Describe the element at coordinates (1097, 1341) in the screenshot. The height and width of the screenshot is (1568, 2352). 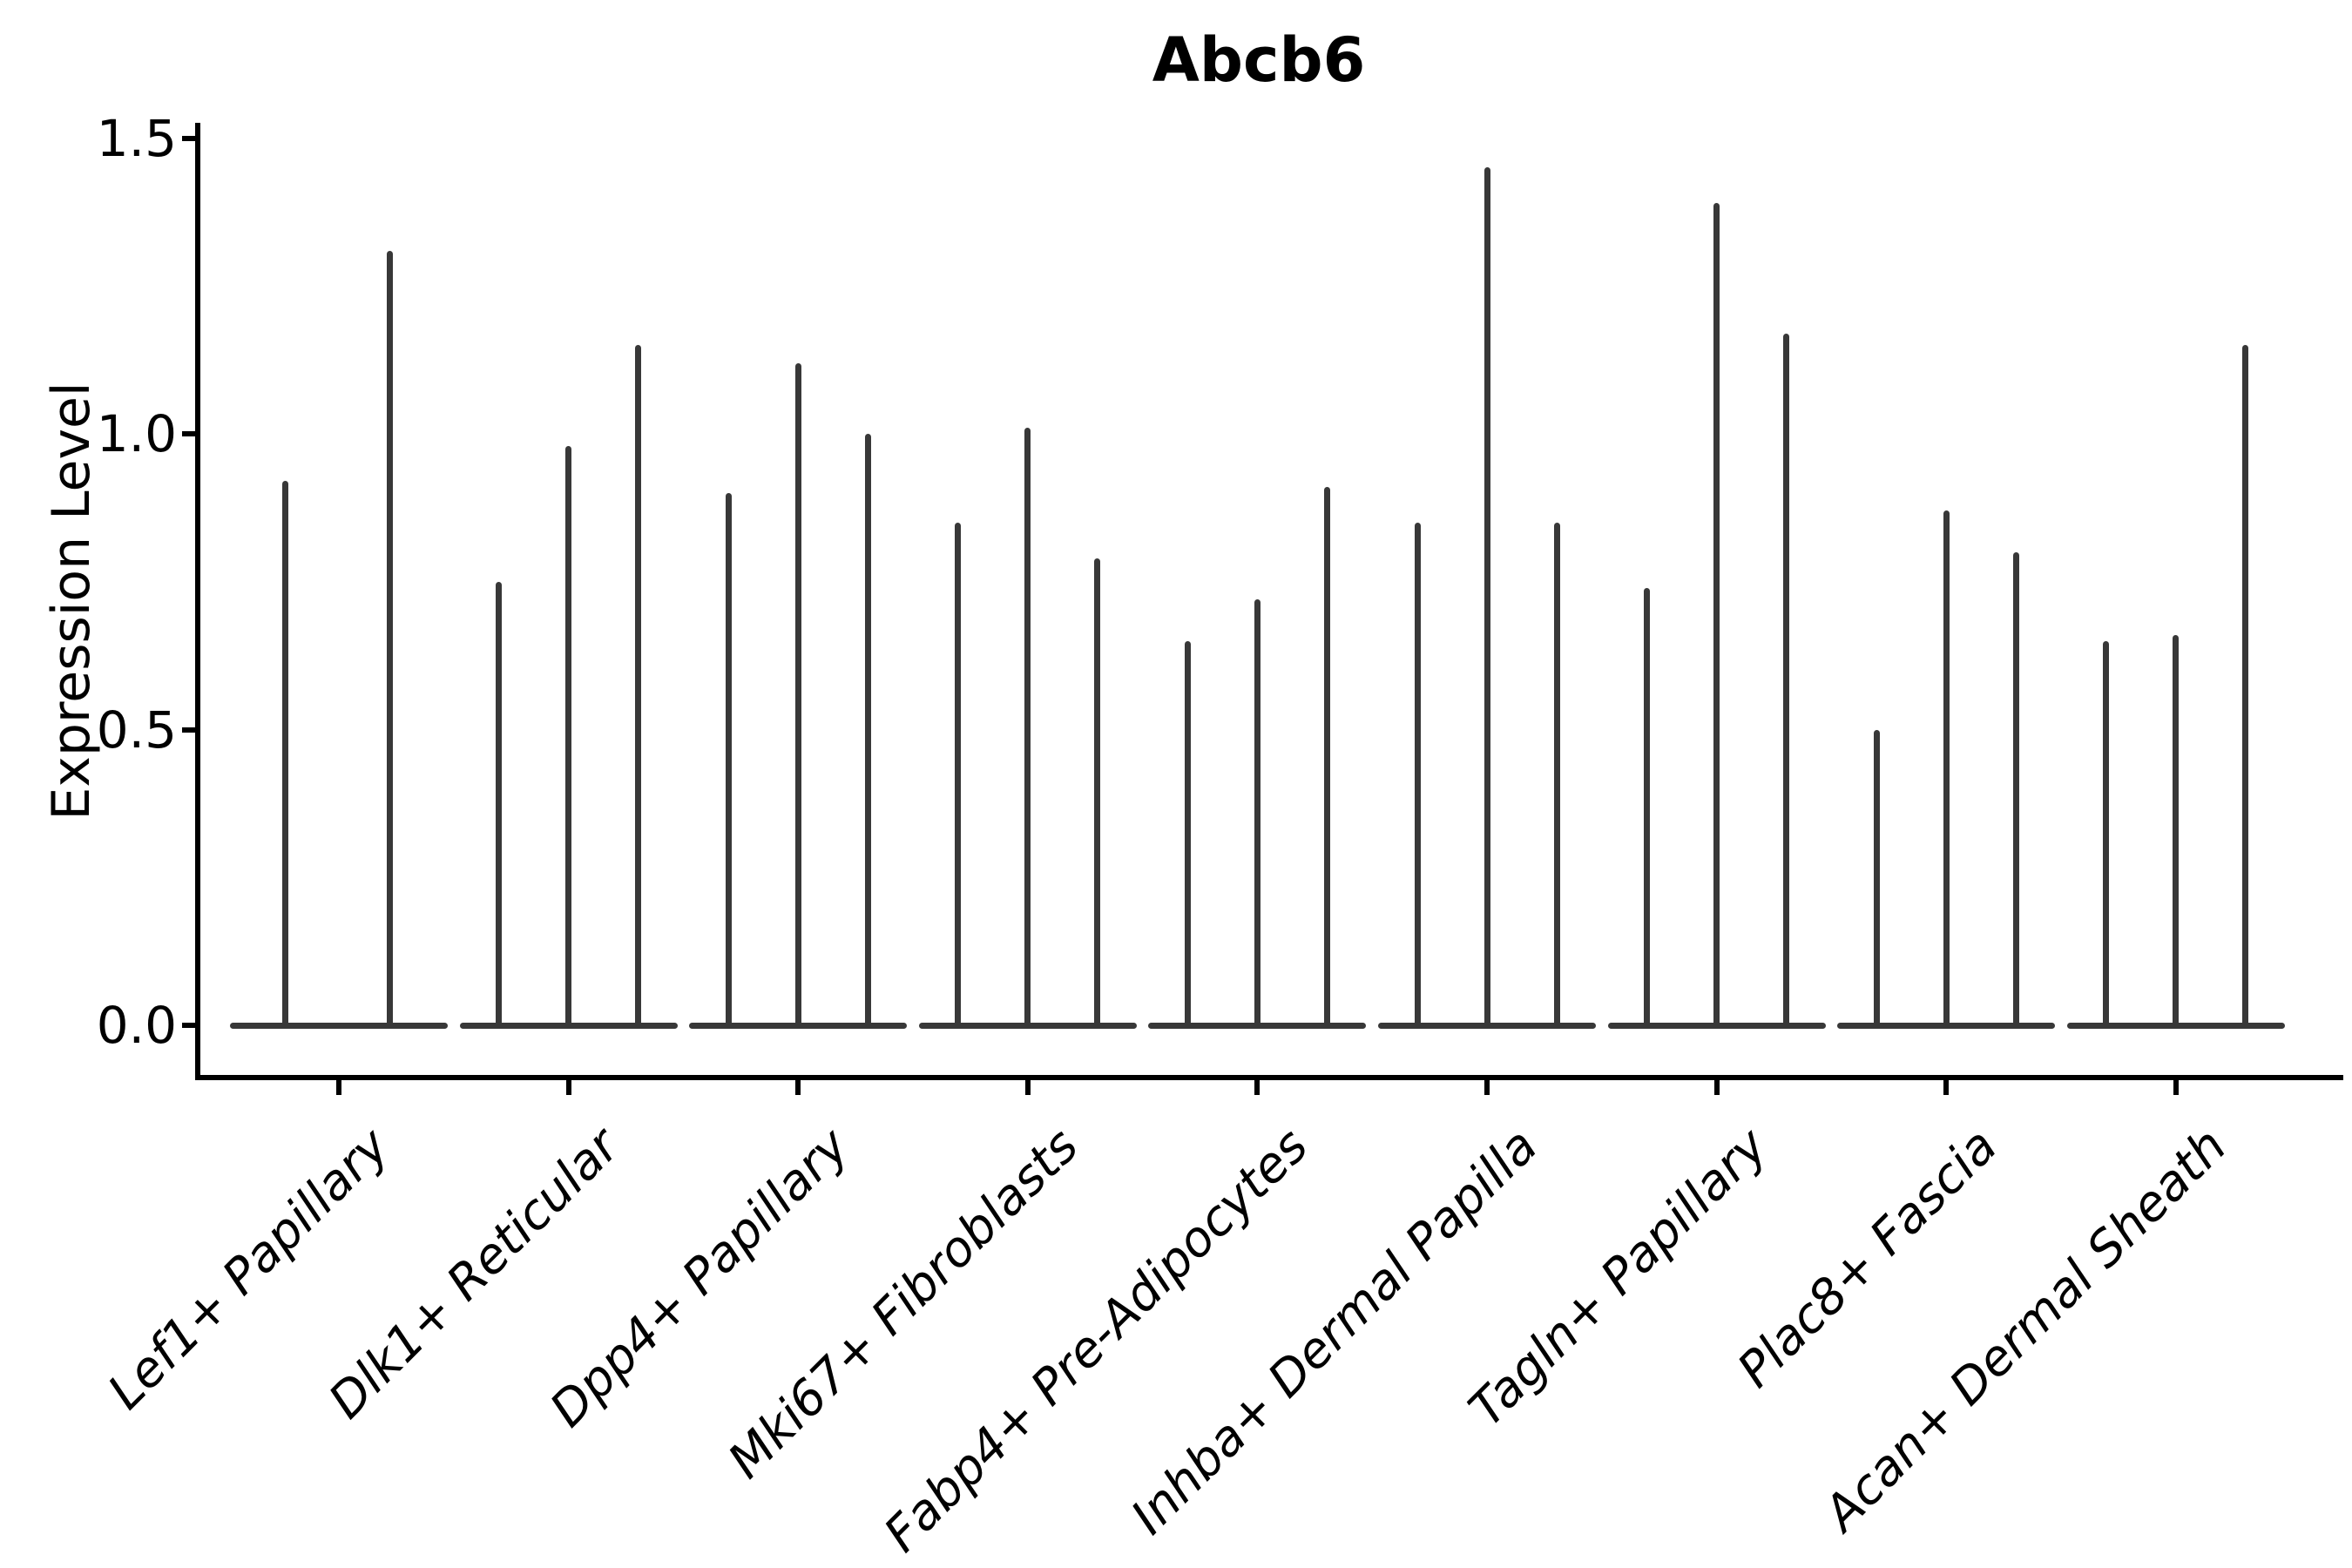
I see `x-tick-label: Fabp4+ Pre-Adipocytes` at that location.